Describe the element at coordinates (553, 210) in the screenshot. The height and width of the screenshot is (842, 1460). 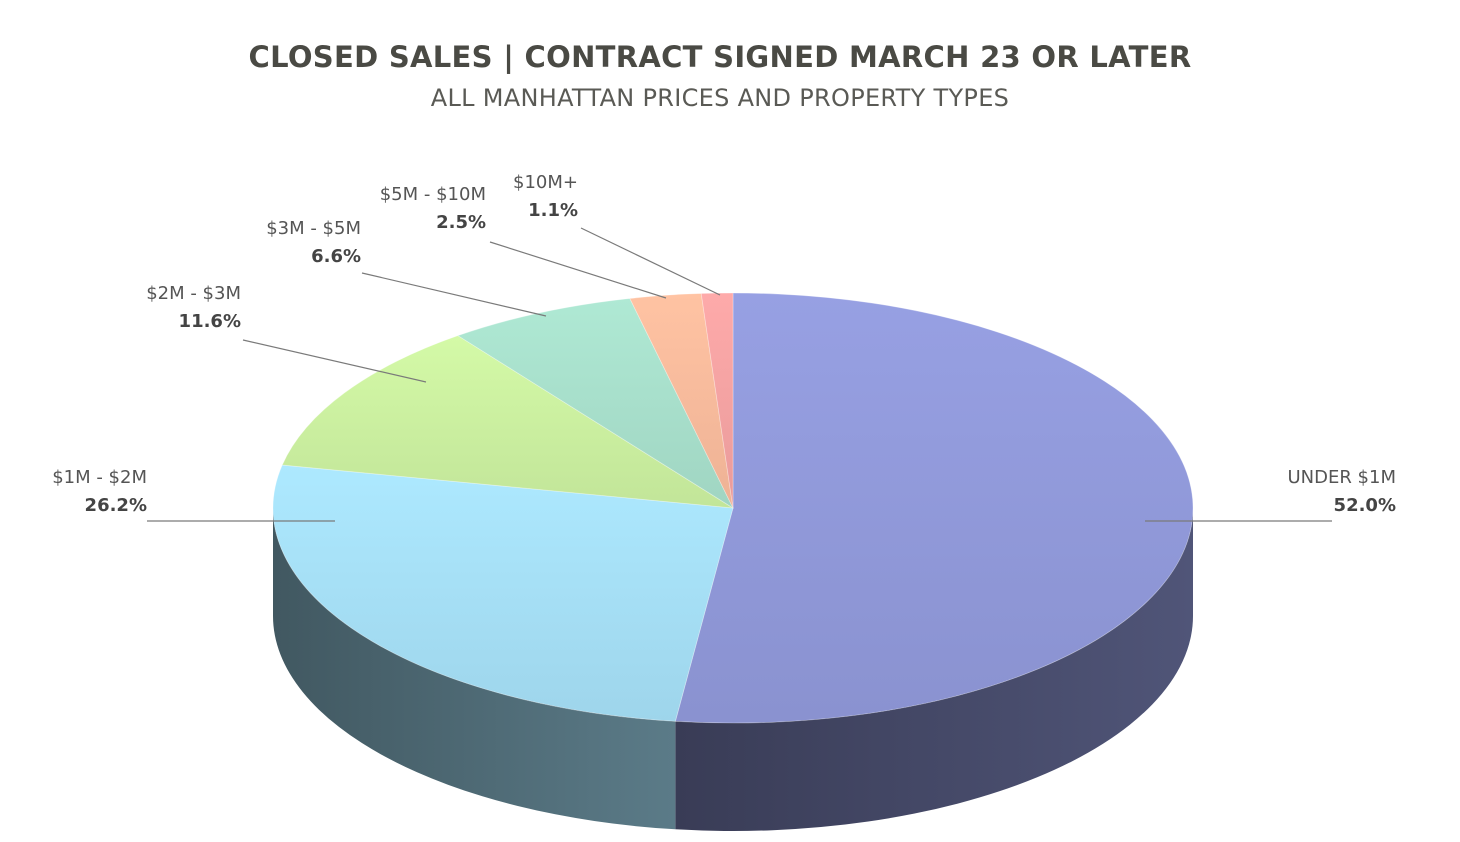
I see `slice-value-10m-plus: 1.1%` at that location.